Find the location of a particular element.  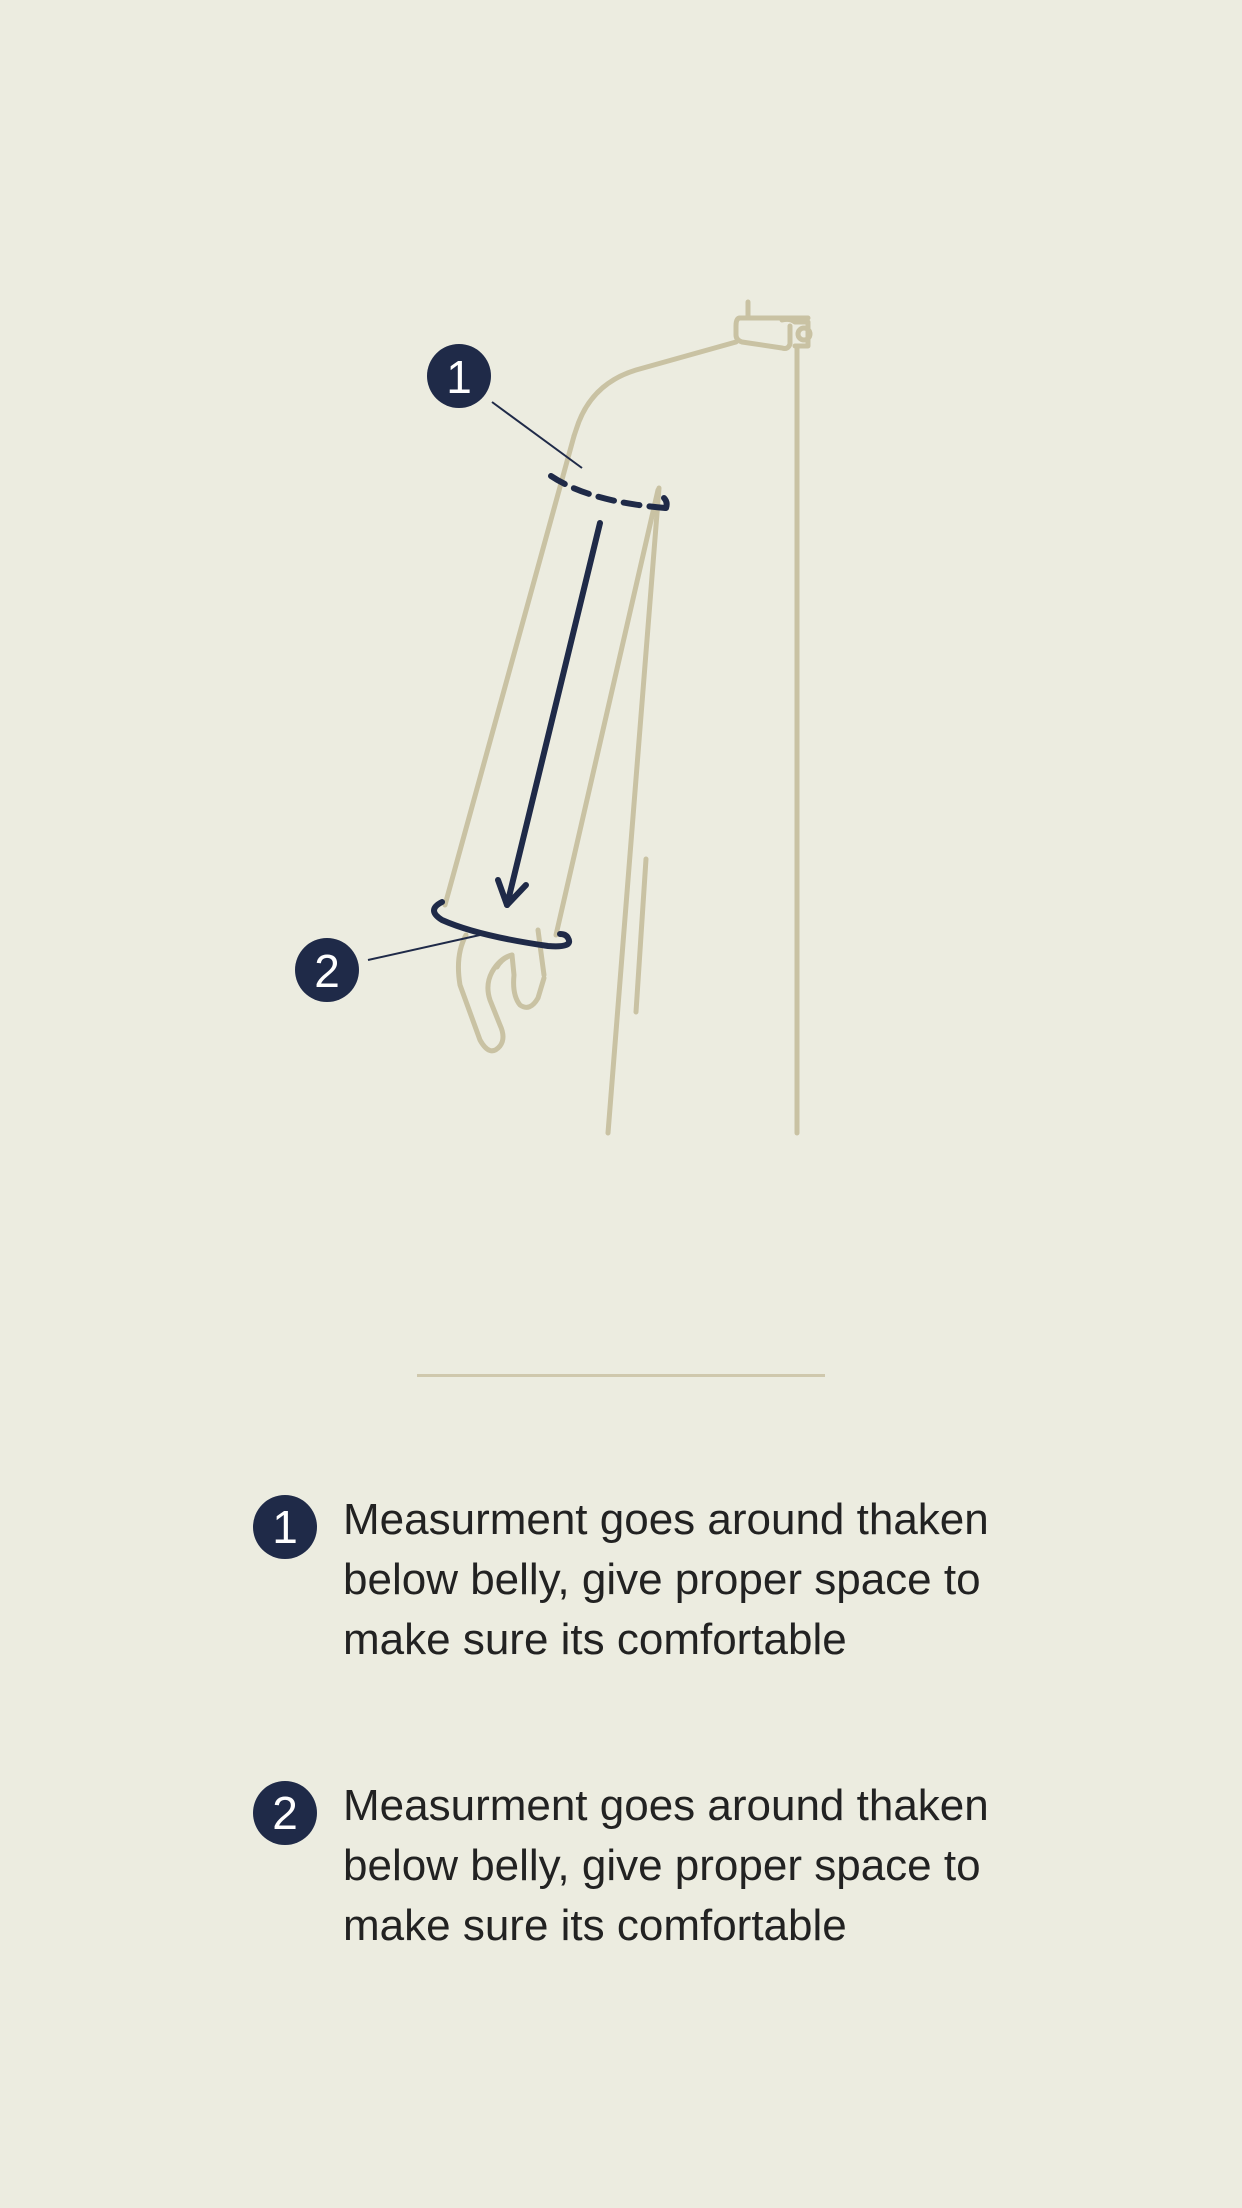

callout-2-leader is located at coordinates (424, 947).